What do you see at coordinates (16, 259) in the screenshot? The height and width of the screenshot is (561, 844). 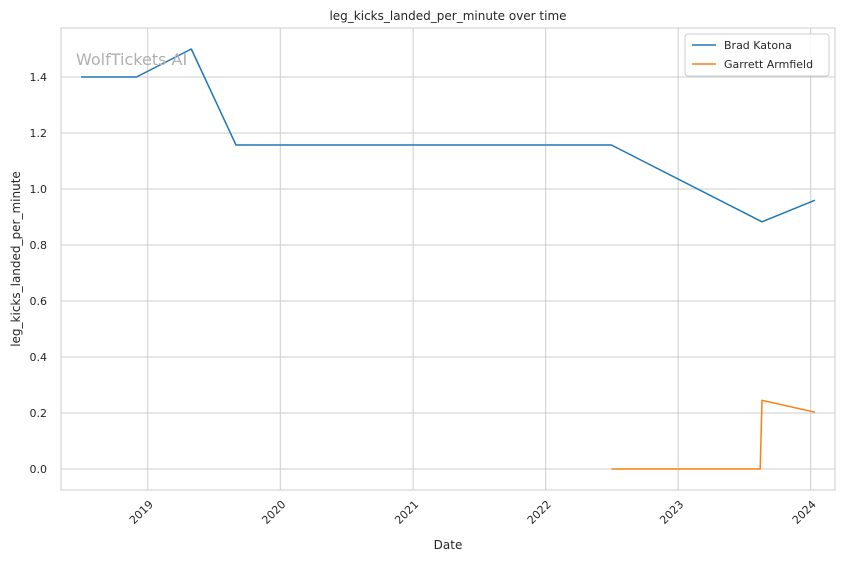 I see `y-axis-label: leg_kicks_landed_per_minute` at bounding box center [16, 259].